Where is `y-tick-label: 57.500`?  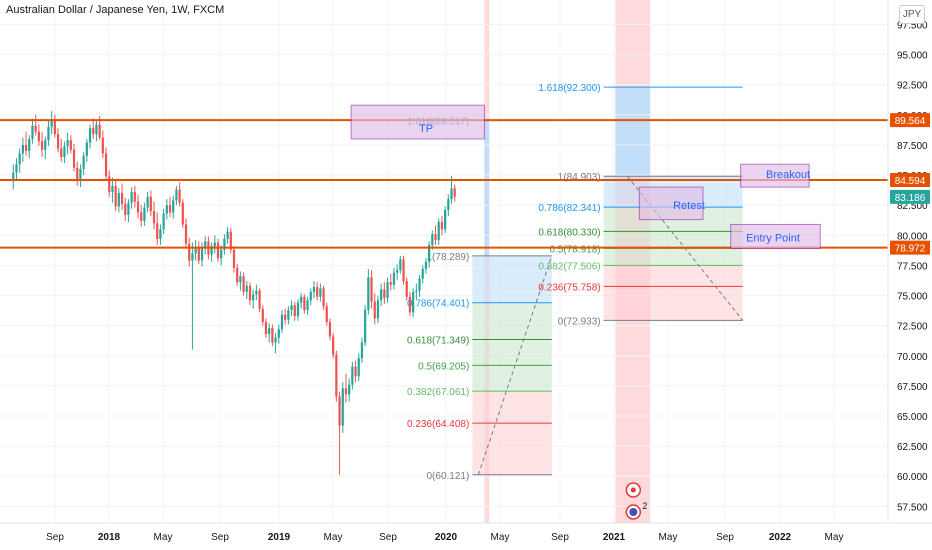
y-tick-label: 57.500 is located at coordinates (912, 507).